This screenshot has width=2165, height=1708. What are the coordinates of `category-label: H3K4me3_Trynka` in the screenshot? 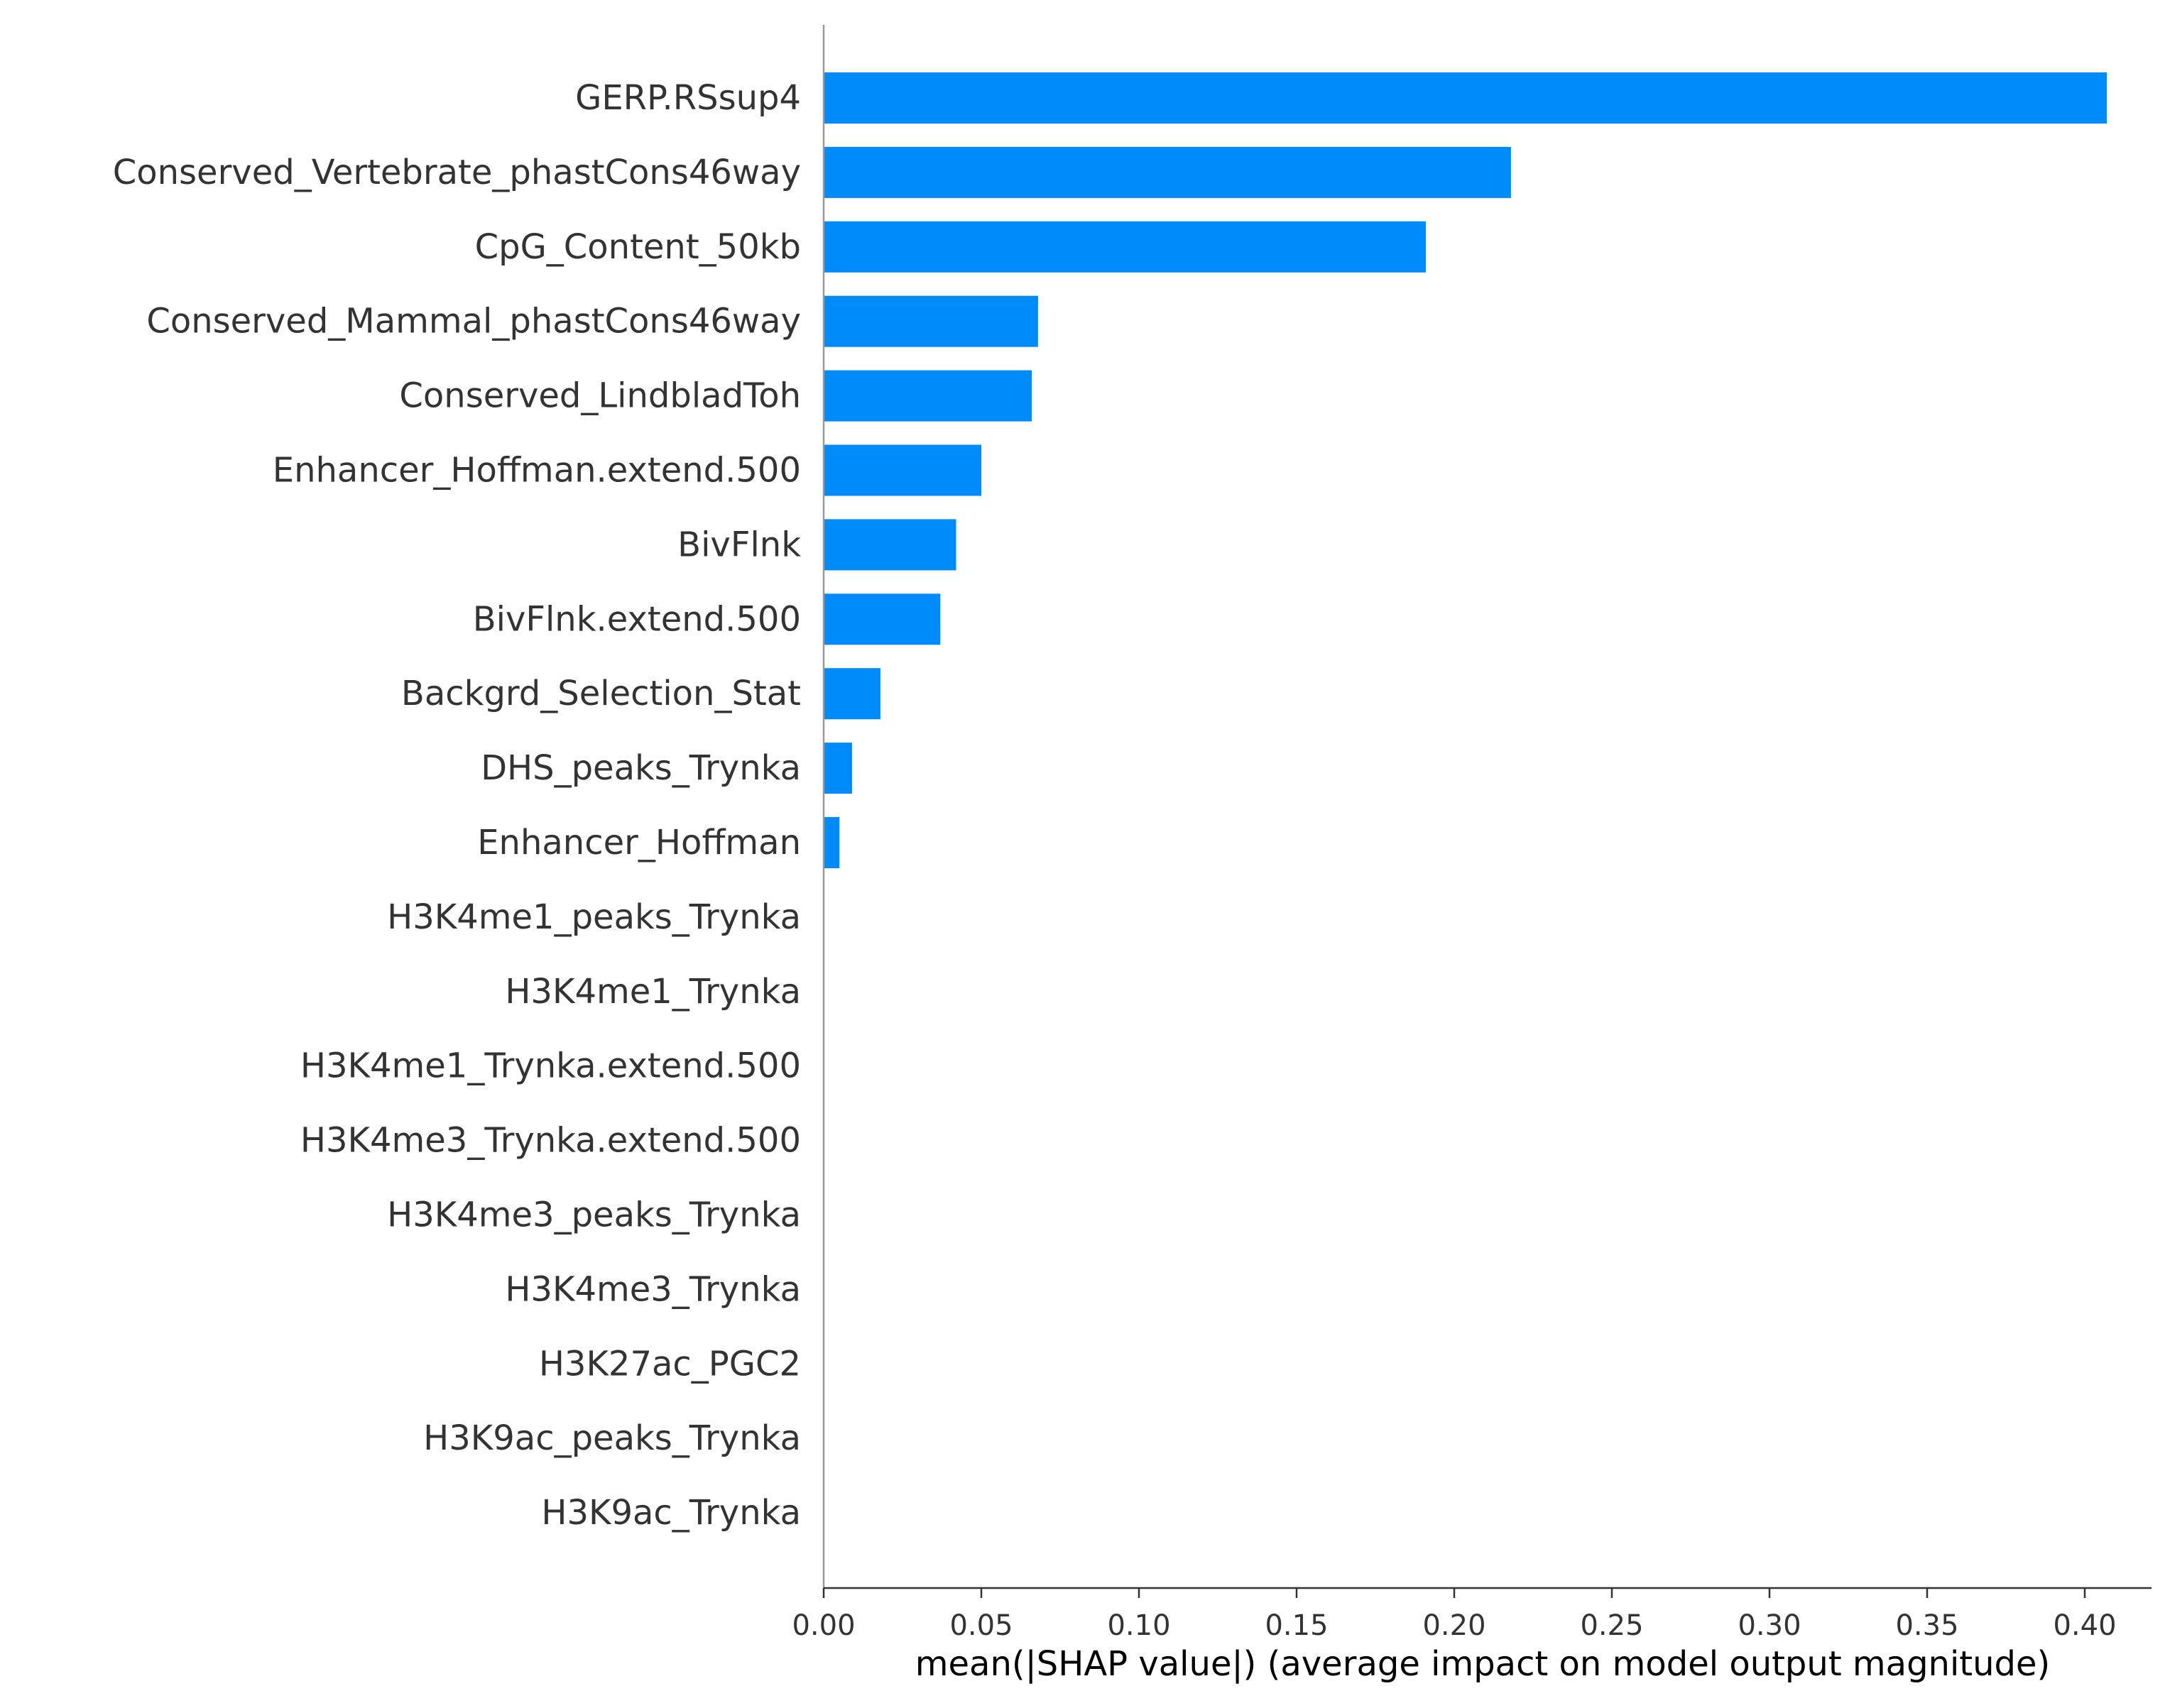 It's located at (653, 1289).